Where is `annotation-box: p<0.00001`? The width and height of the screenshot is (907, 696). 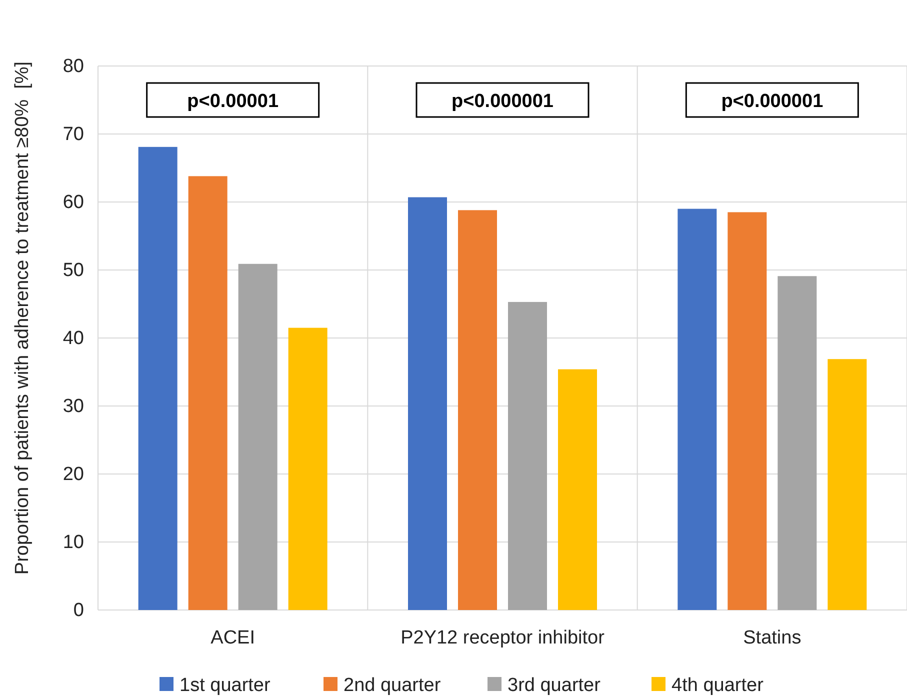 annotation-box: p<0.00001 is located at coordinates (233, 100).